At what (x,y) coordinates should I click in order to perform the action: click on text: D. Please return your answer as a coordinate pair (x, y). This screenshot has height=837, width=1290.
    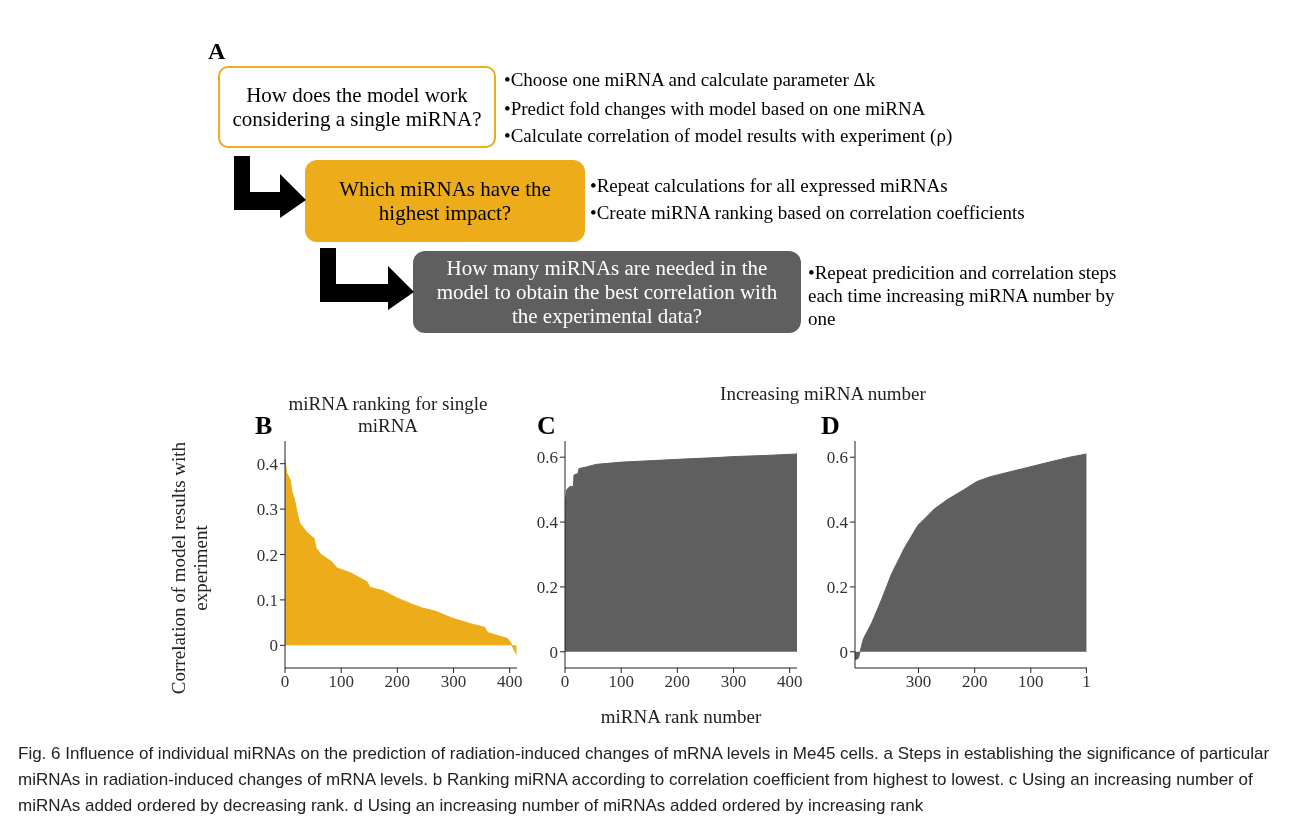
    Looking at the image, I should click on (830, 426).